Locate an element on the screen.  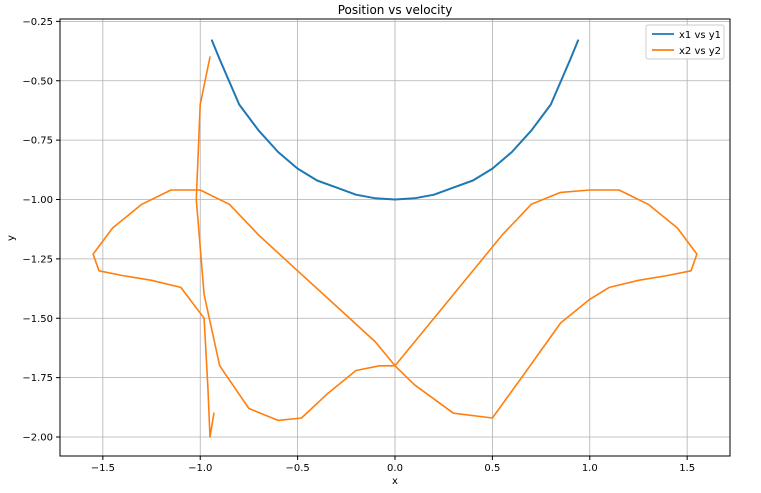
legend-label-x2-vs-y2: x2 vs y2 is located at coordinates (700, 51).